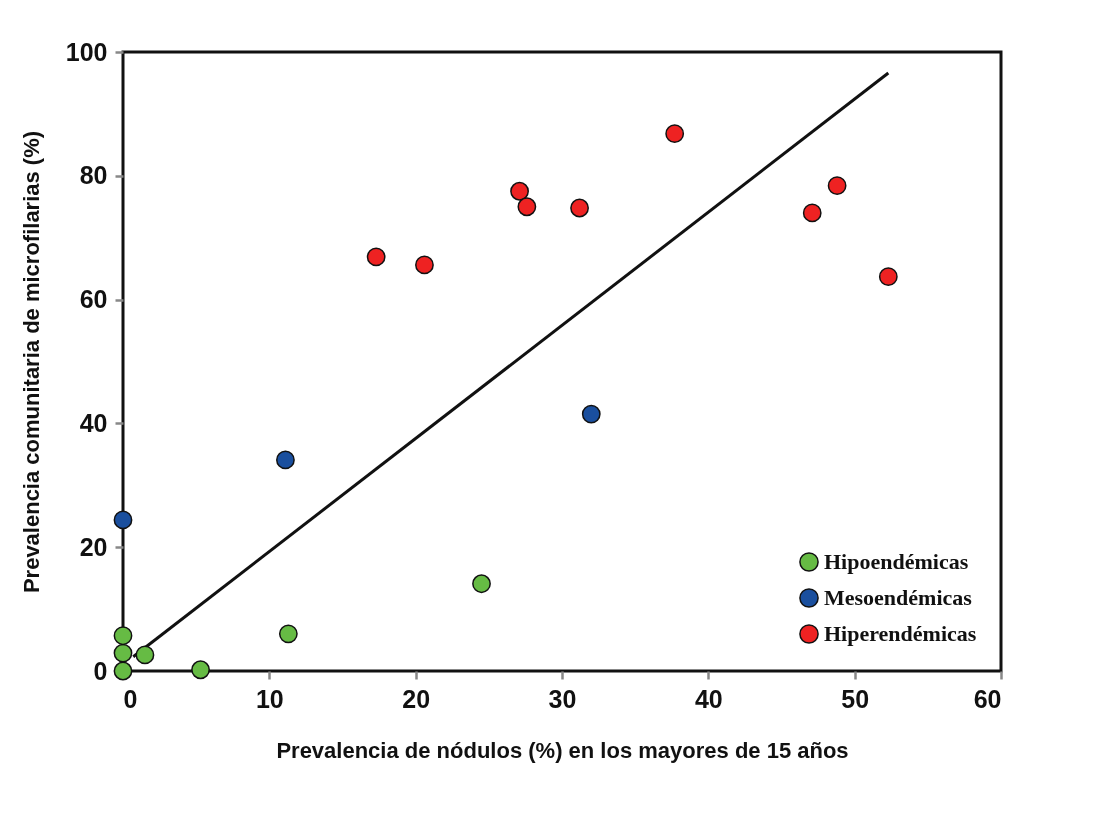 This screenshot has width=1108, height=820. Describe the element at coordinates (93, 546) in the screenshot. I see `y-tick-label: 20` at that location.